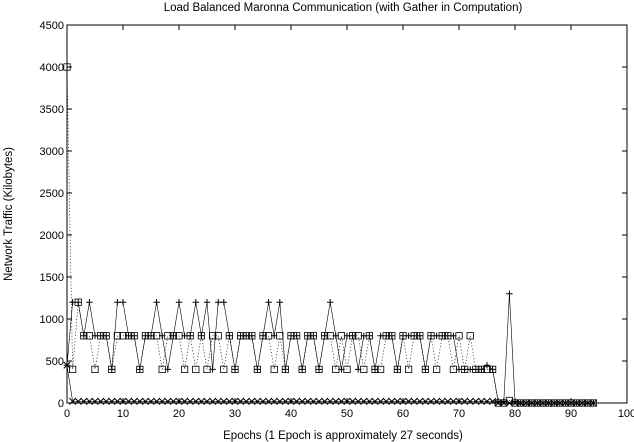 This screenshot has height=442, width=634. Describe the element at coordinates (52, 278) in the screenshot. I see `y-tick-label: 1500` at that location.